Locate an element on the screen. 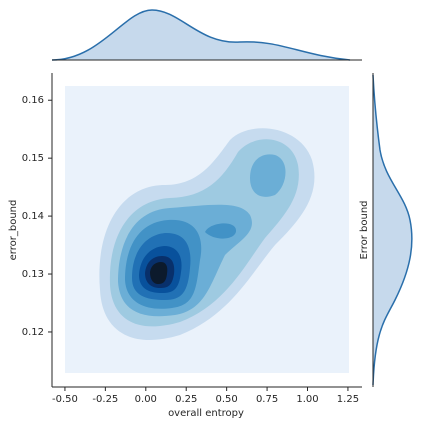  contour-3b is located at coordinates (268, 175).